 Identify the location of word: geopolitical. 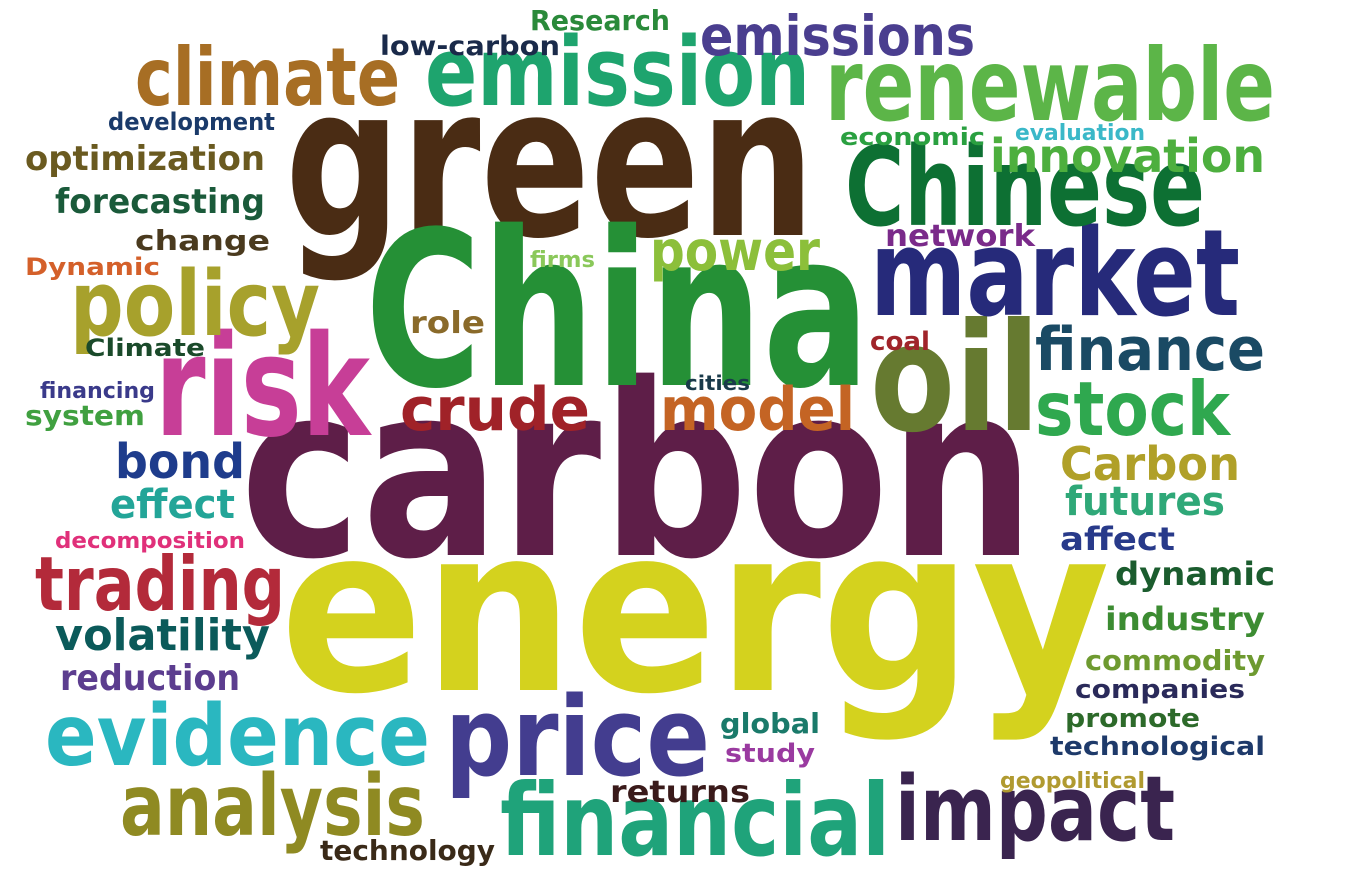
(1072, 781).